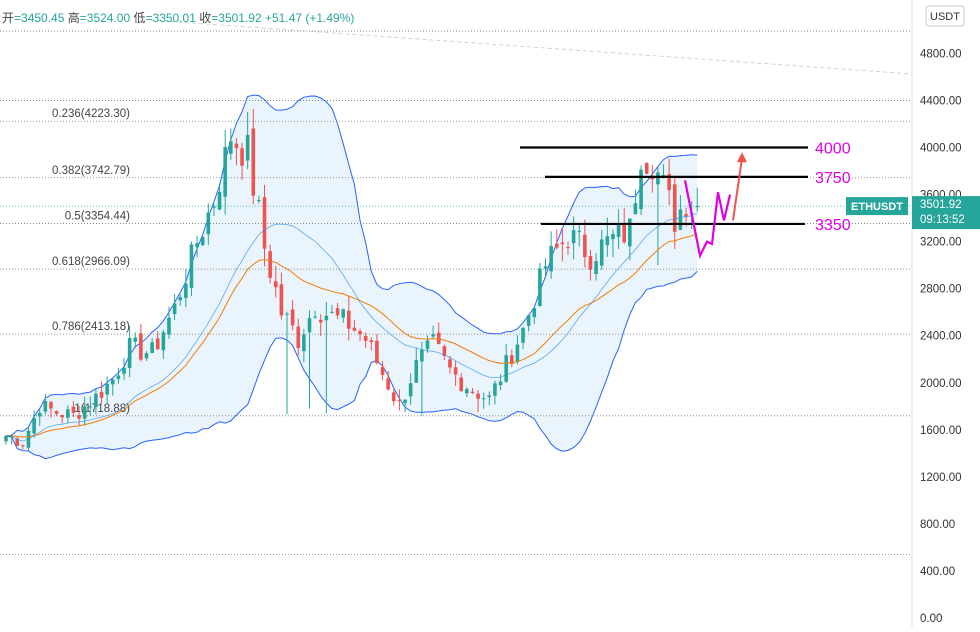 Image resolution: width=980 pixels, height=632 pixels. Describe the element at coordinates (742, 157) in the screenshot. I see `up-arrow-head` at that location.